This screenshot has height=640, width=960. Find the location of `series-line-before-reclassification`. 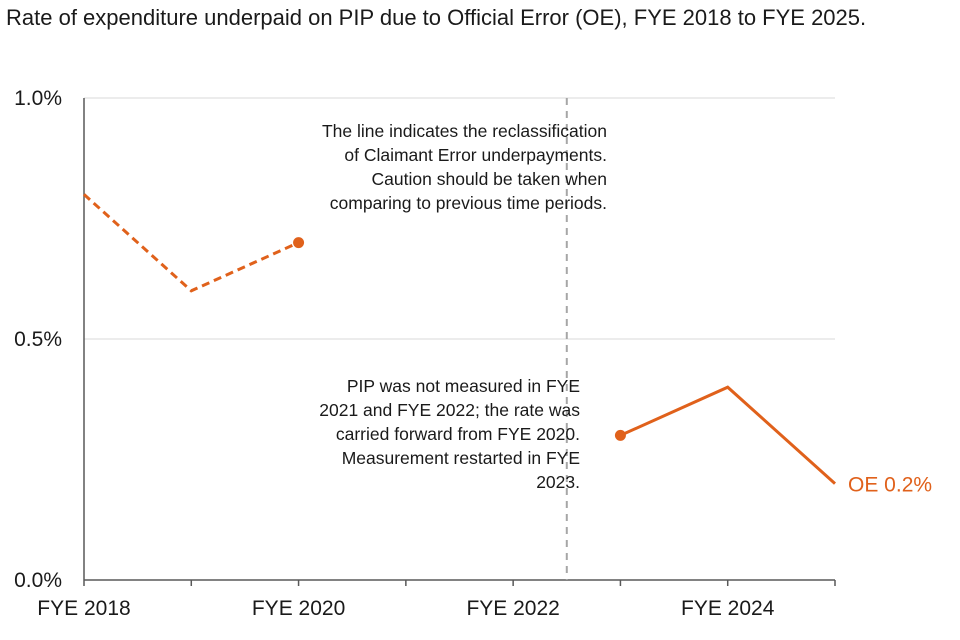

series-line-before-reclassification is located at coordinates (191, 243).